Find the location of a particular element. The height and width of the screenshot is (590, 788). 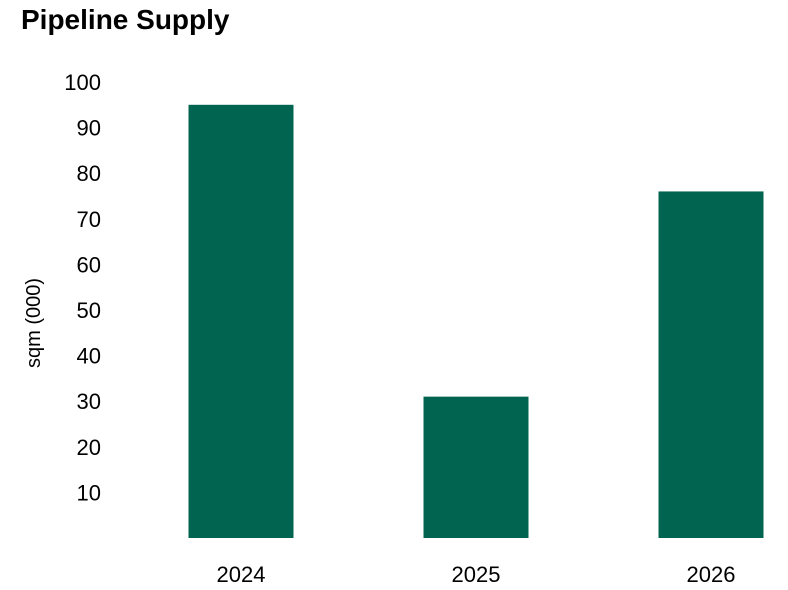

x-tick-label: 2024 is located at coordinates (241, 574).